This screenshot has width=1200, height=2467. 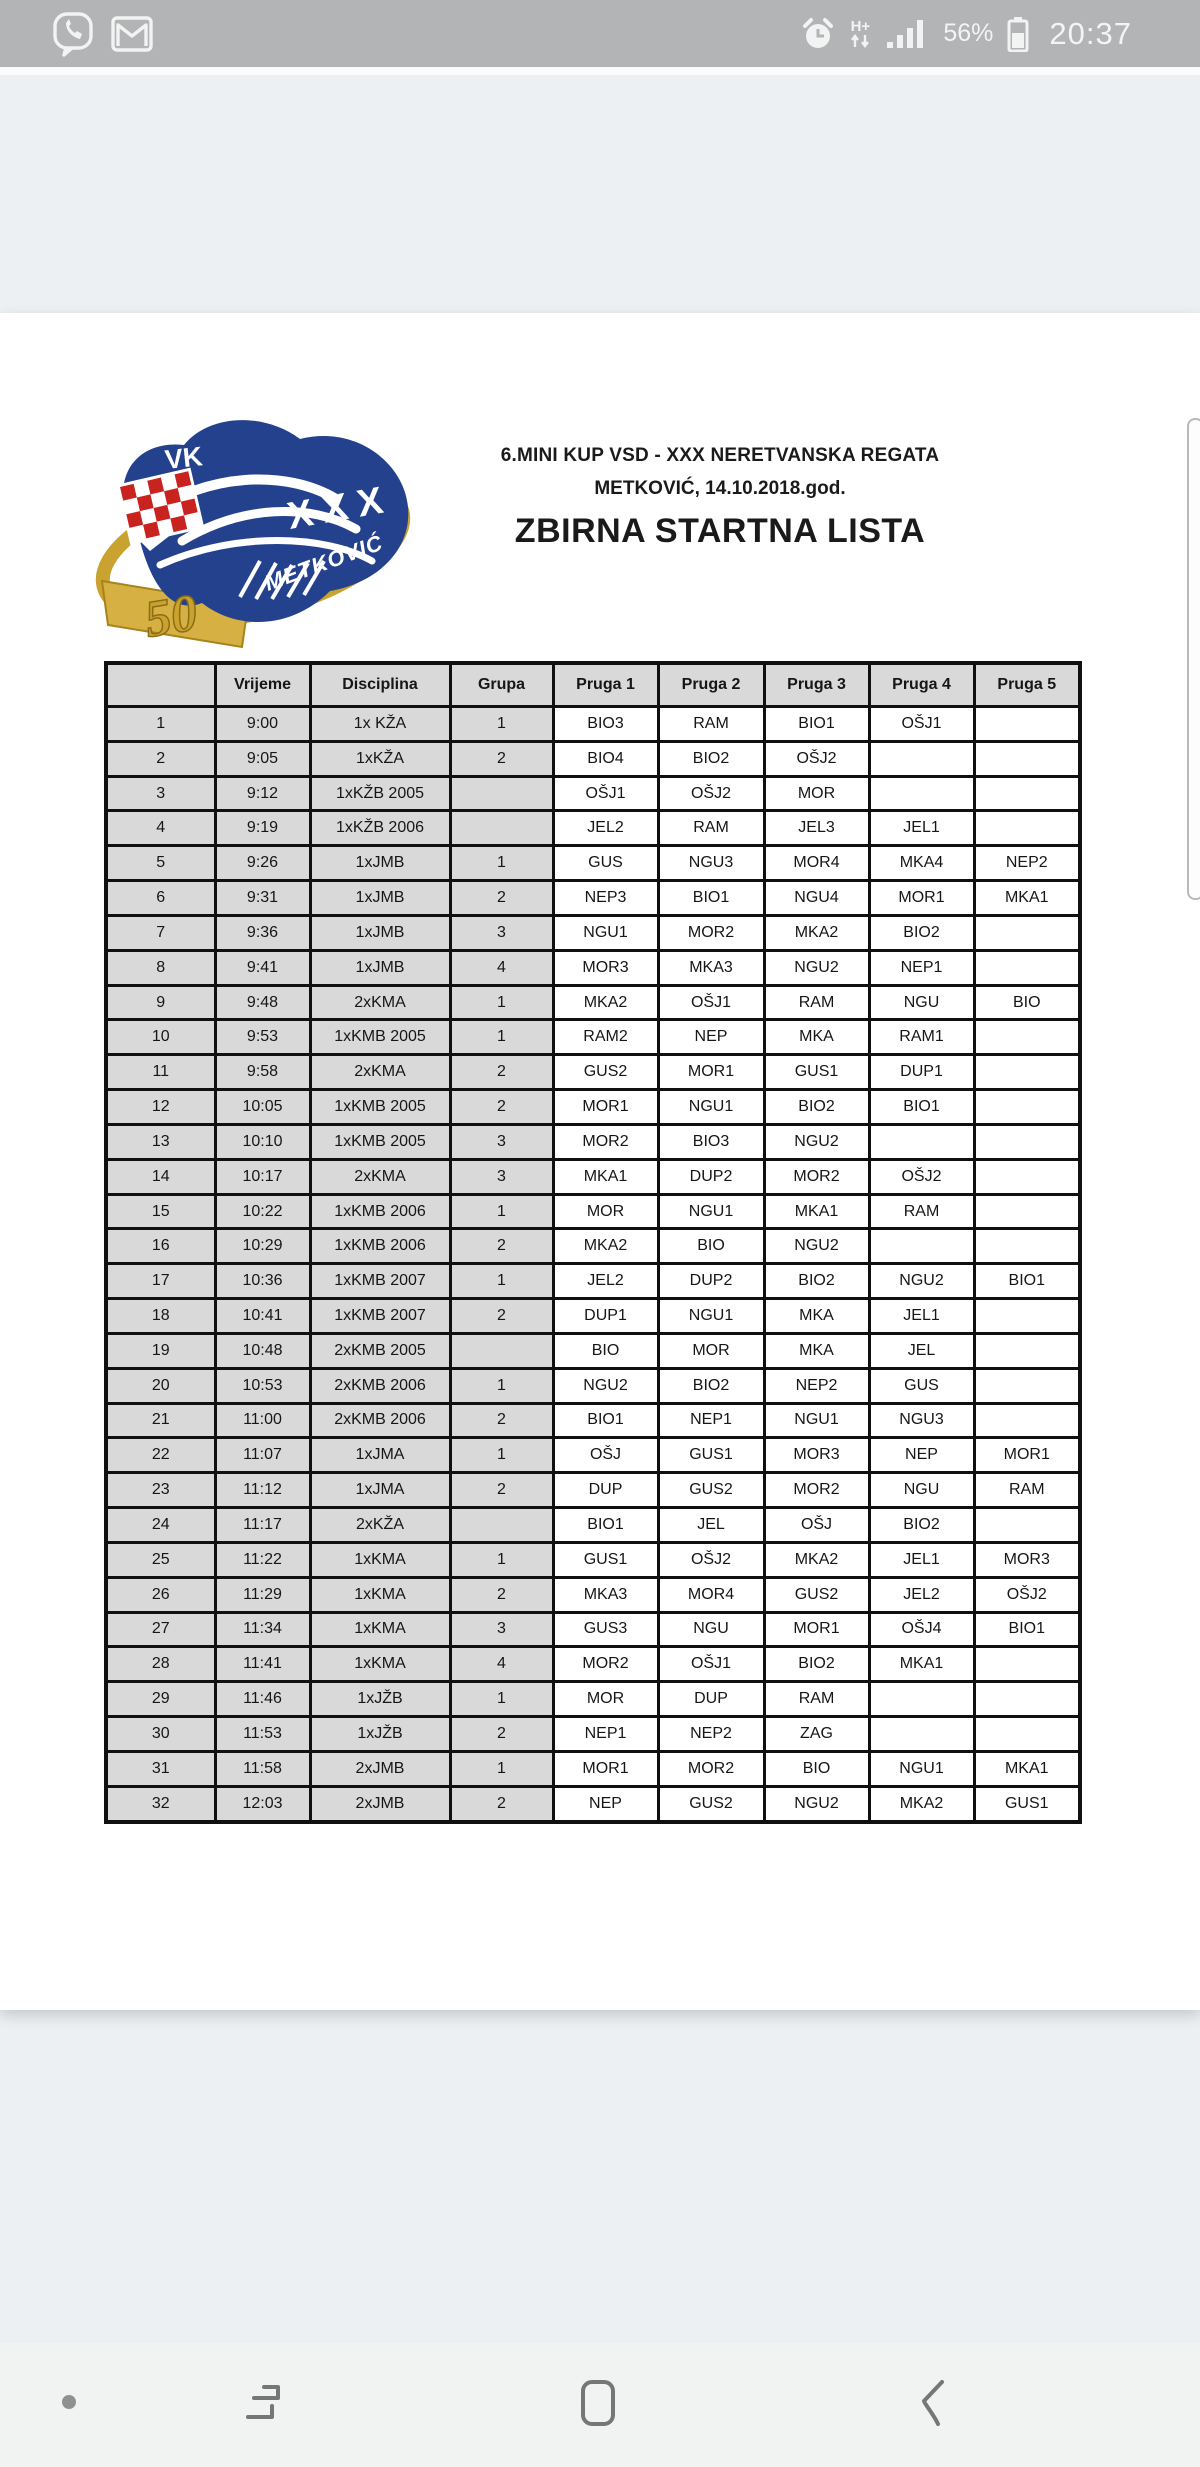 What do you see at coordinates (380, 1002) in the screenshot?
I see `discipline-cell: 2xKMA` at bounding box center [380, 1002].